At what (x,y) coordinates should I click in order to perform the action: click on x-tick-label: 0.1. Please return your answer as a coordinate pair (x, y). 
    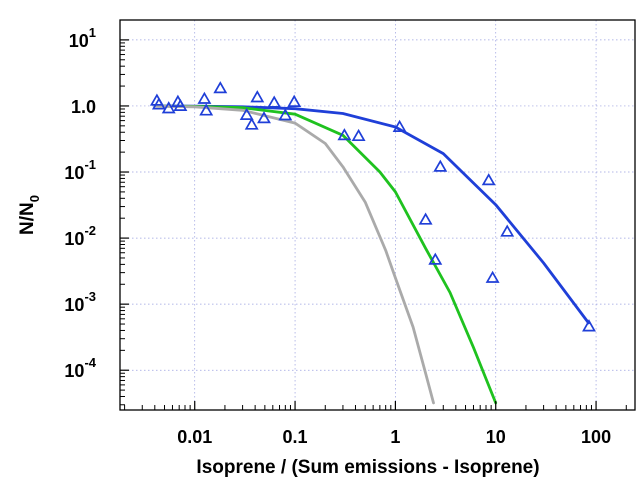
    Looking at the image, I should click on (295, 437).